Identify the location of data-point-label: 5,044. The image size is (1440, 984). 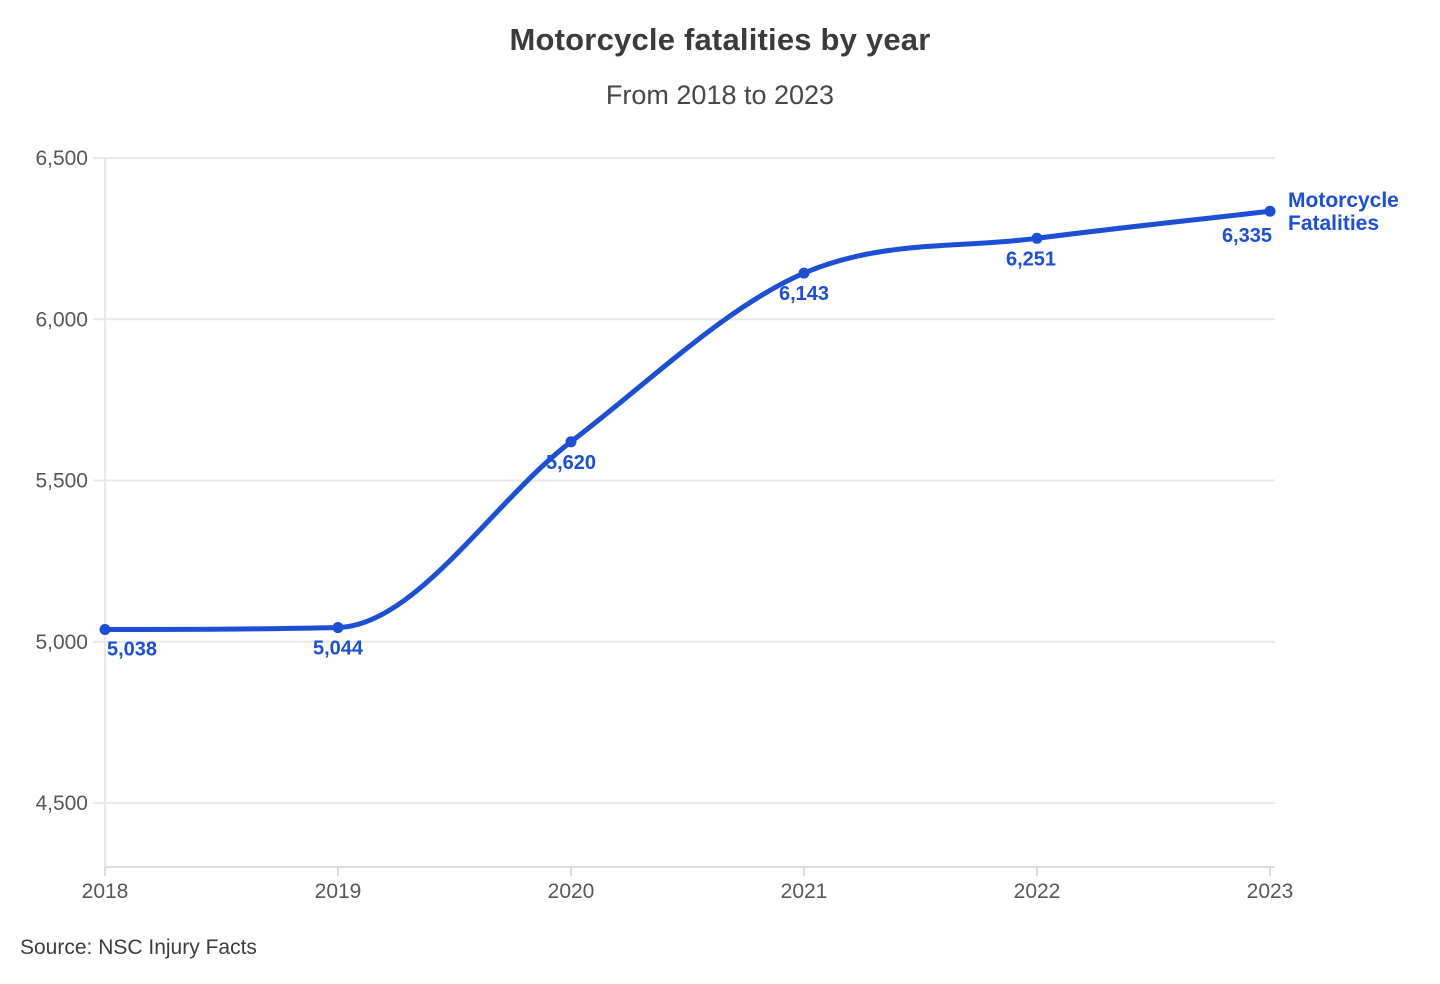
(338, 649).